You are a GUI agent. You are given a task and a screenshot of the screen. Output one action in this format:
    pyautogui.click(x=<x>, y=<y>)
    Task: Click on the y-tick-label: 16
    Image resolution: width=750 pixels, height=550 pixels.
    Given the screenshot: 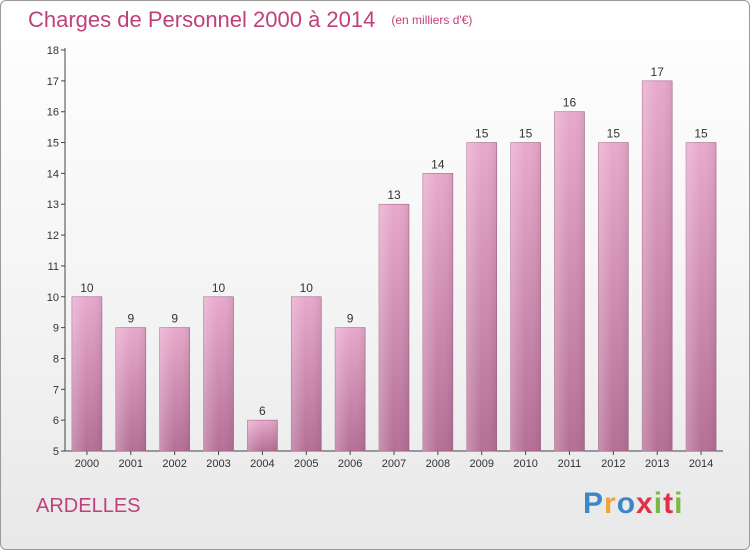 What is the action you would take?
    pyautogui.click(x=53, y=113)
    